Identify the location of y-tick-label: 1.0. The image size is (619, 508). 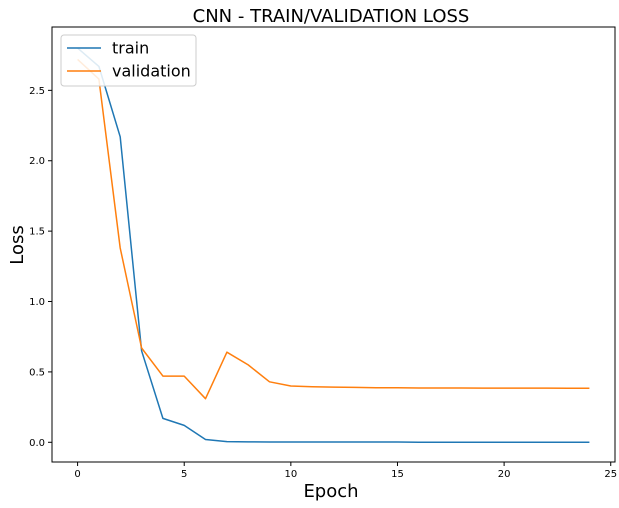
(37, 302).